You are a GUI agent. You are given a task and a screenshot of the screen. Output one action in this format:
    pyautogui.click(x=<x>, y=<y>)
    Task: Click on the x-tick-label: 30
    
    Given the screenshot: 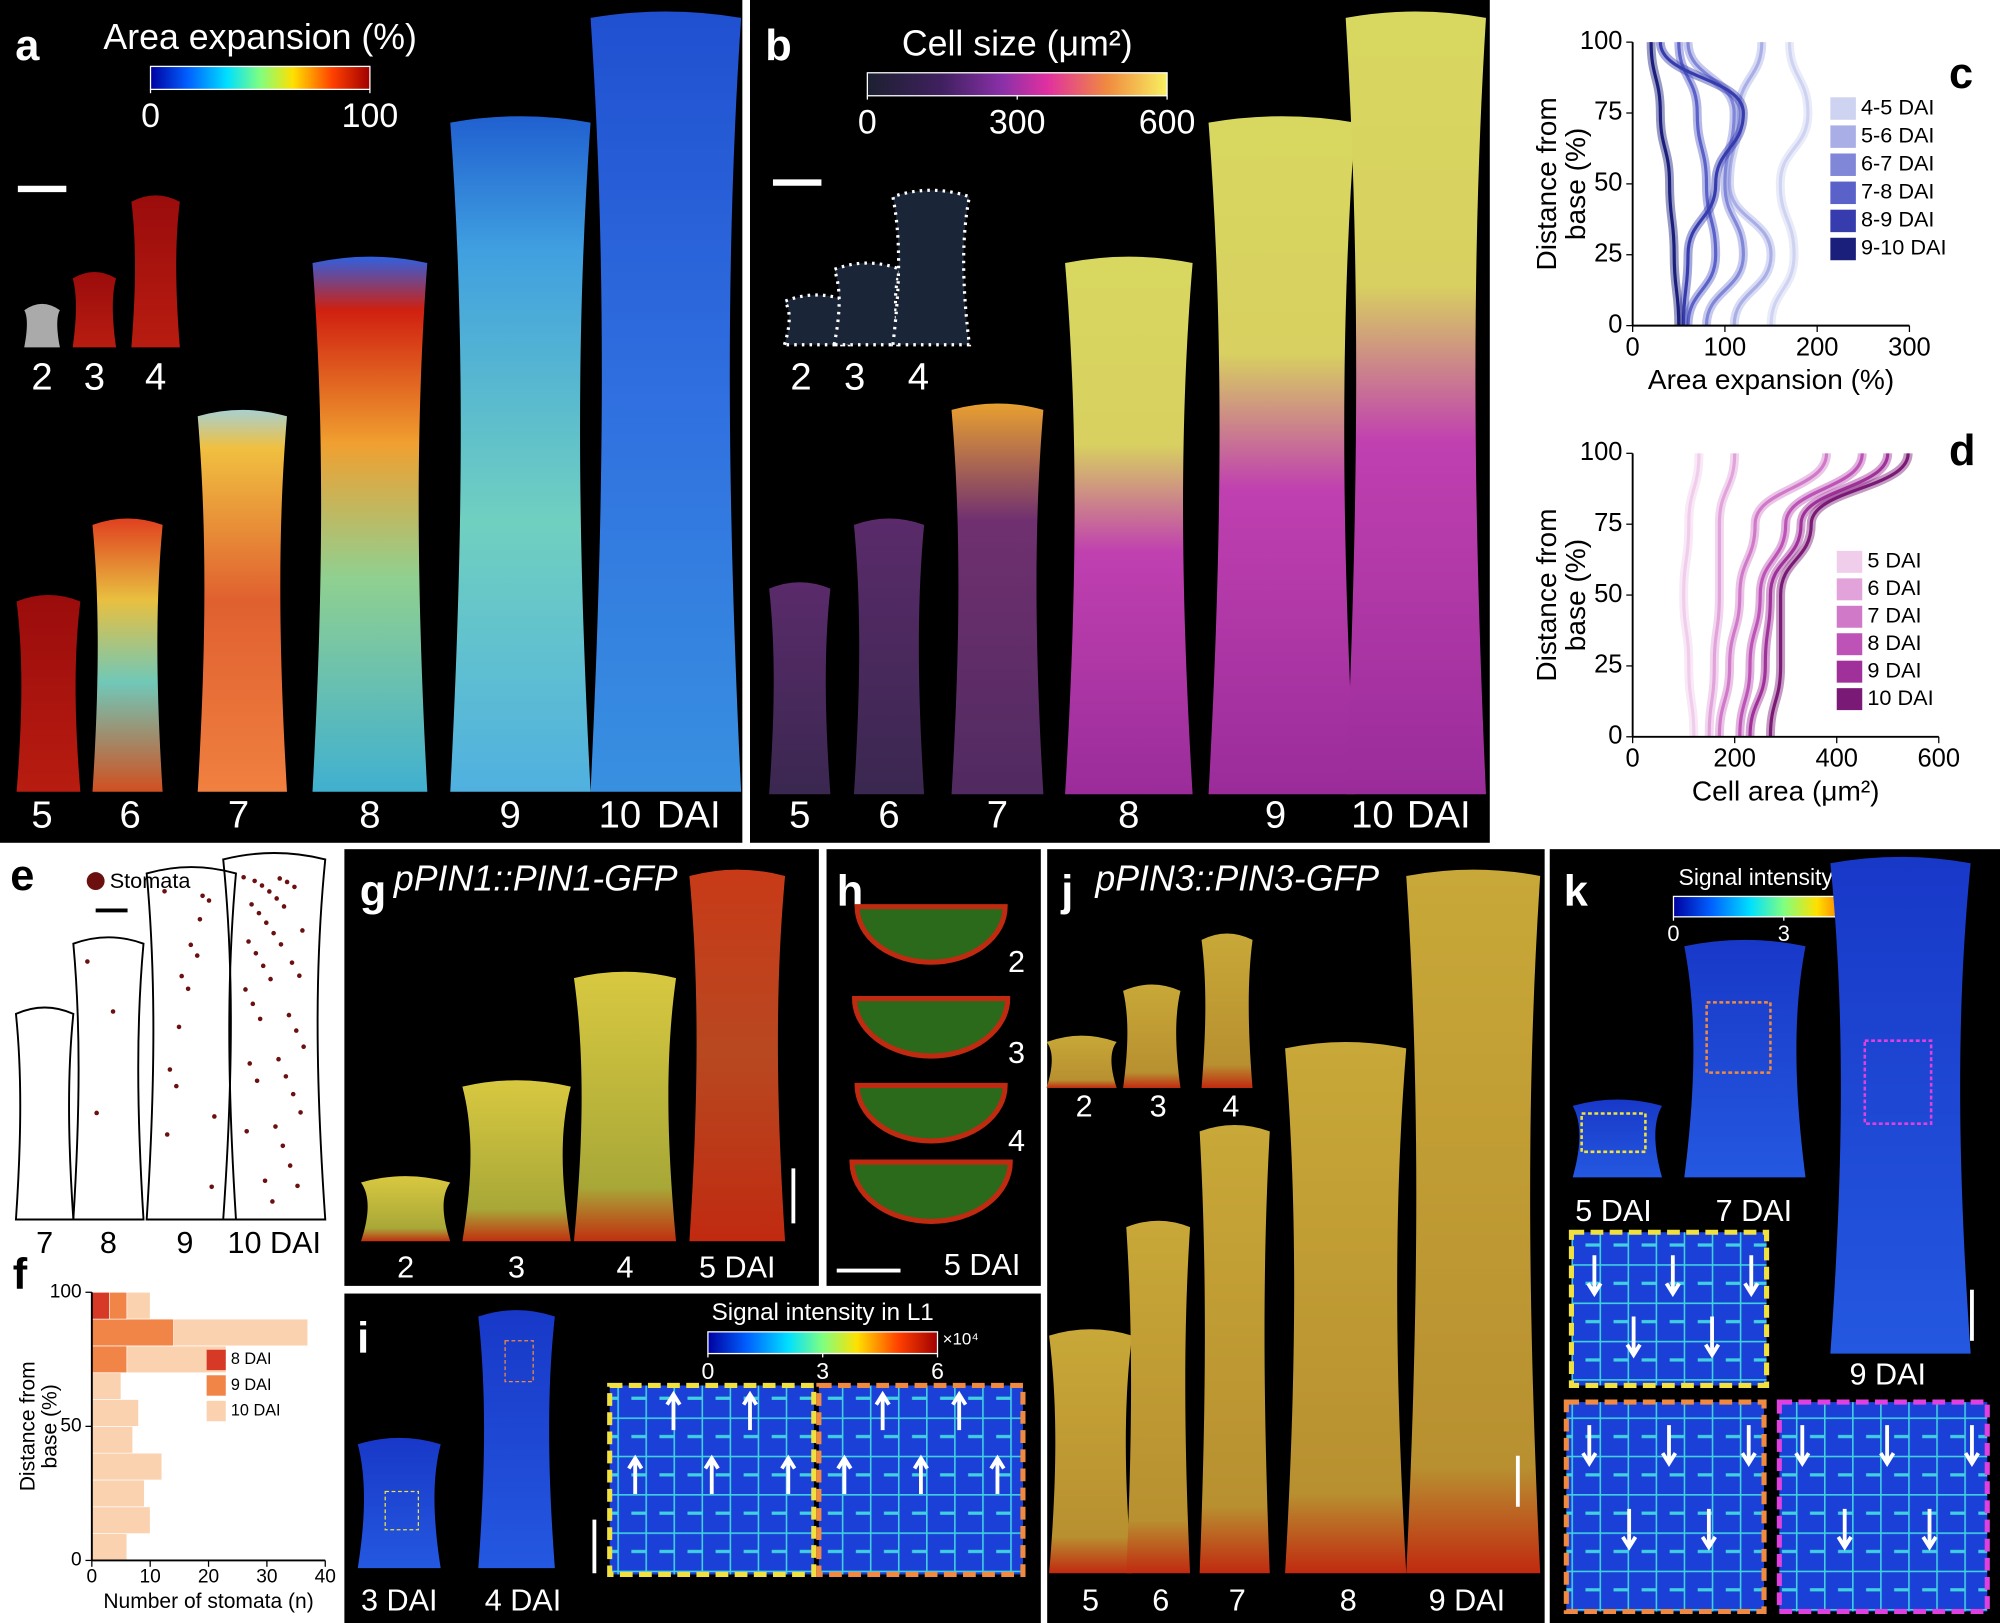 What is the action you would take?
    pyautogui.click(x=266, y=1577)
    